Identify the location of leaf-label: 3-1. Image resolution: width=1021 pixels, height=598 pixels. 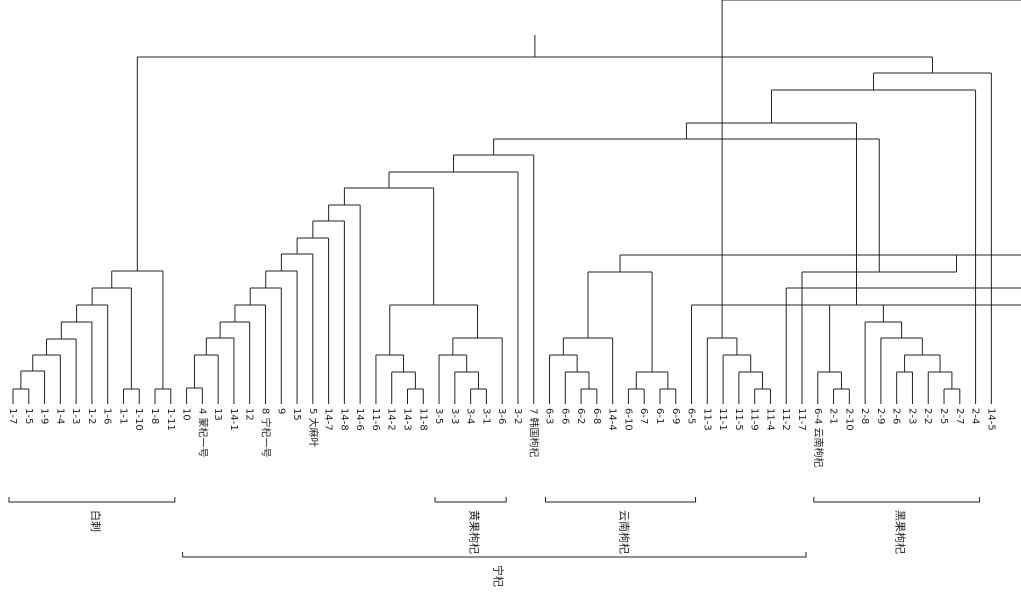
(485, 416).